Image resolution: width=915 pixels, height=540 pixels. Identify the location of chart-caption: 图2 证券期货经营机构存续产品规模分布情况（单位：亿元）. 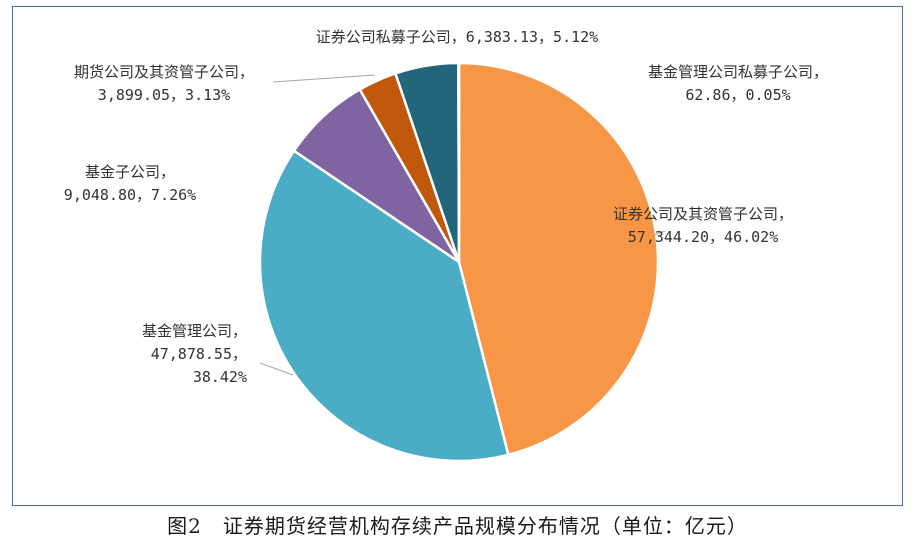
(457, 526).